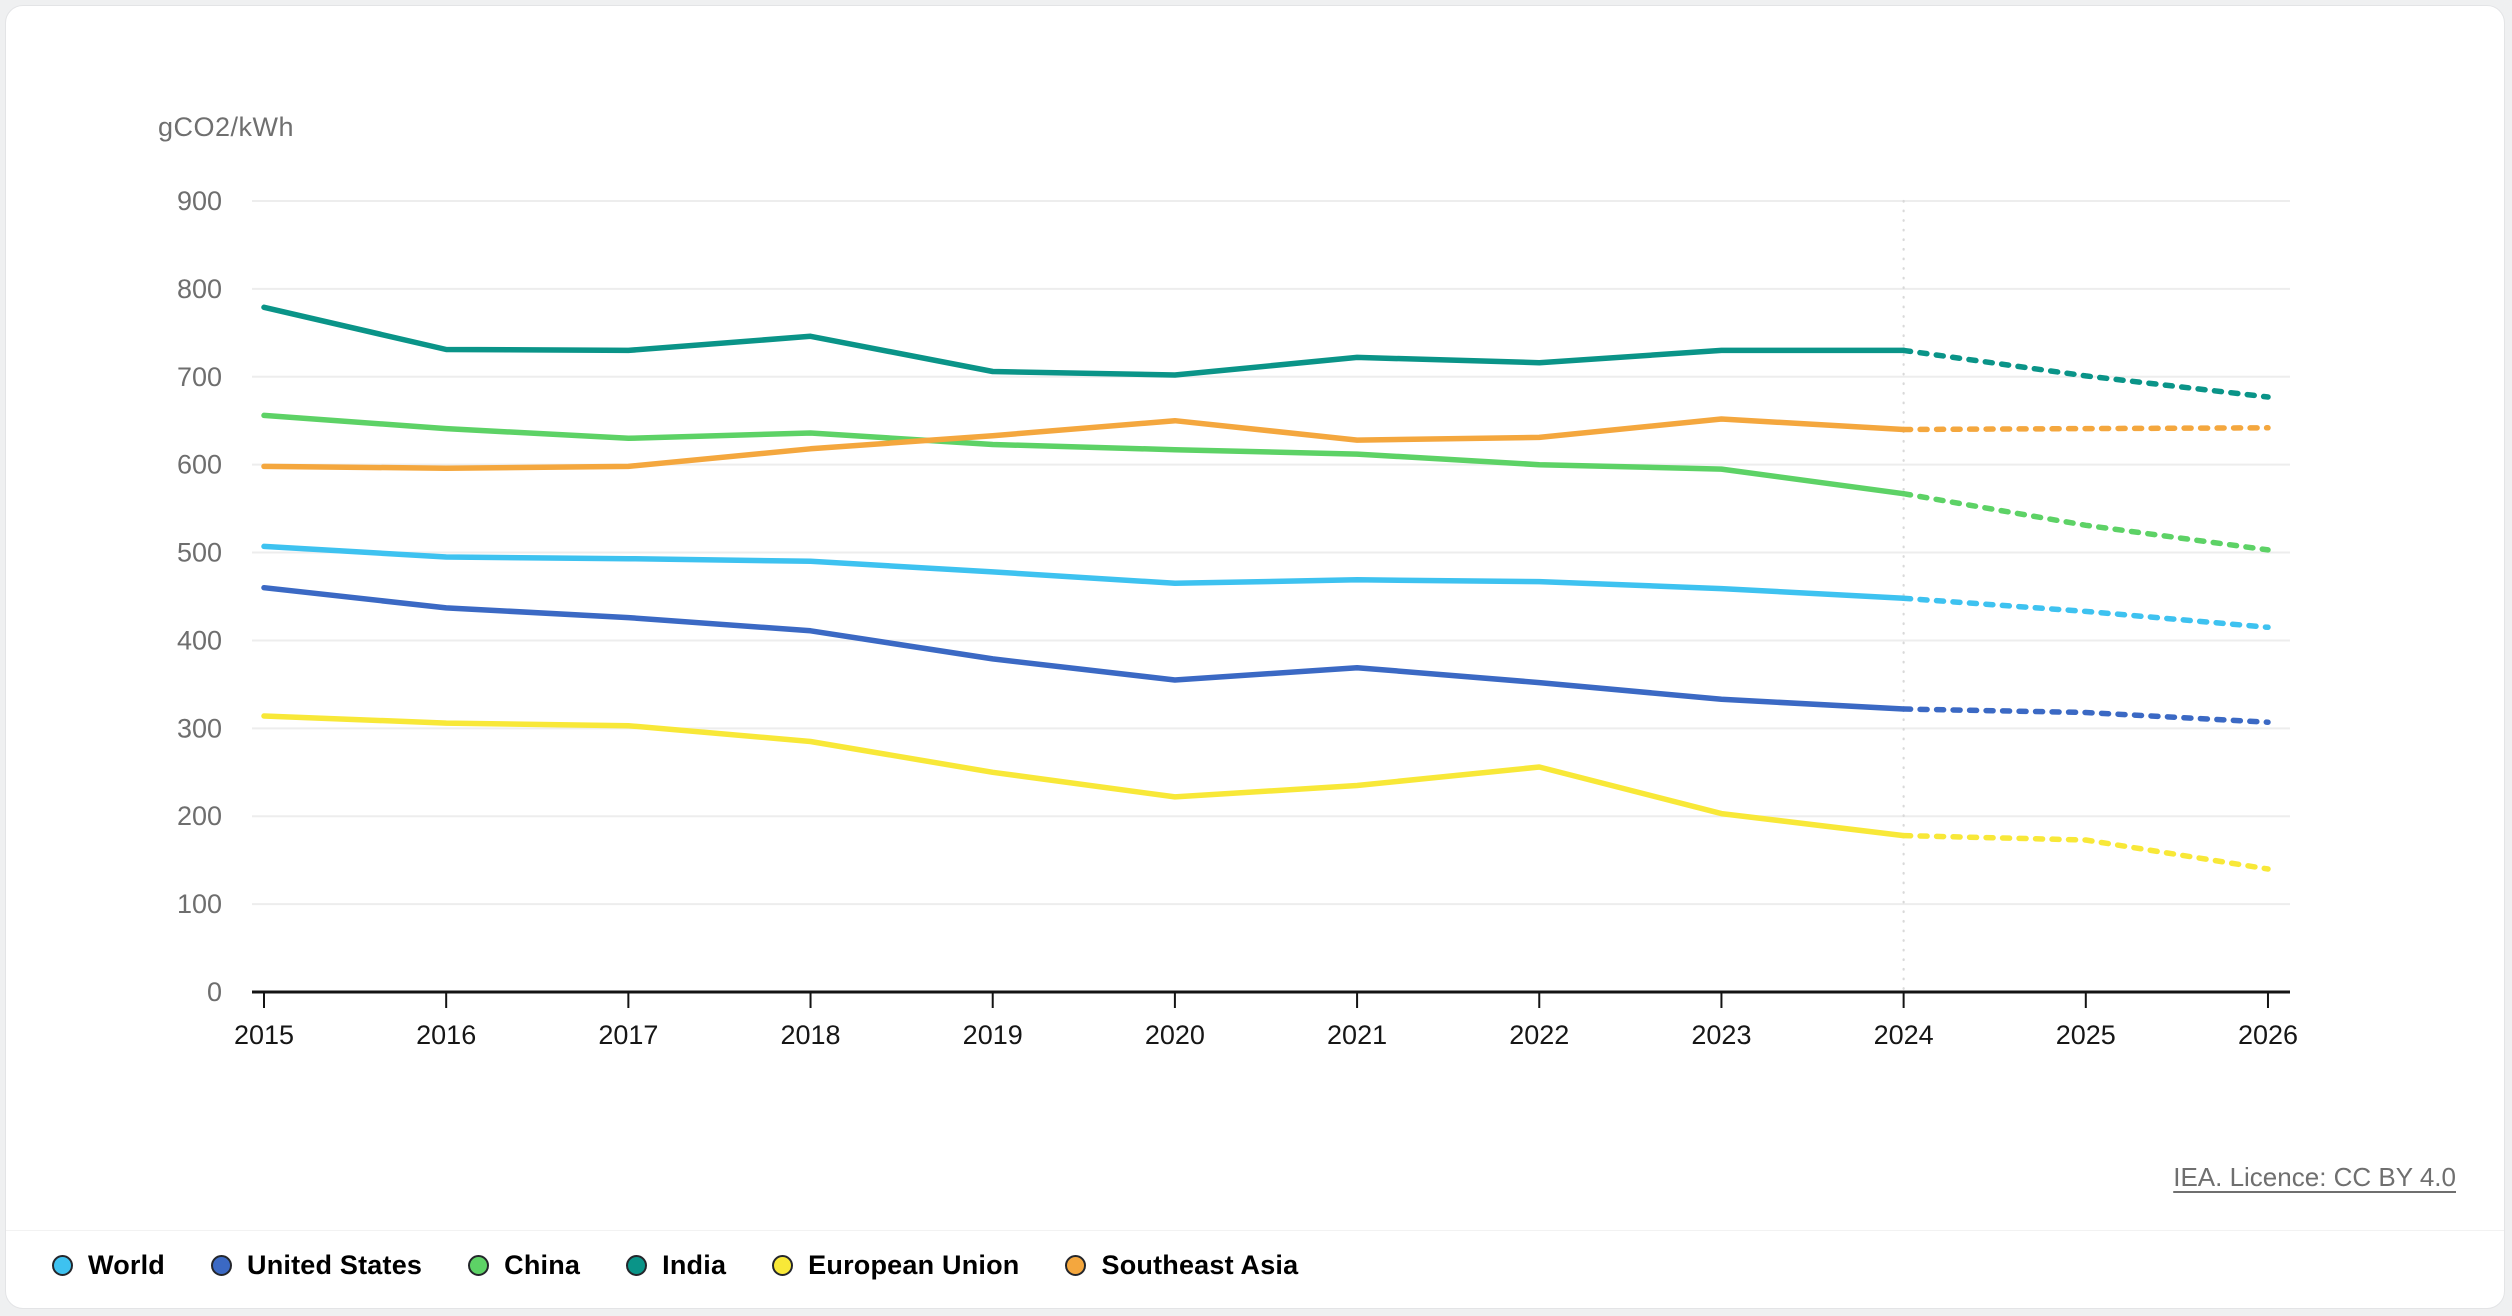 Image resolution: width=2512 pixels, height=1316 pixels. What do you see at coordinates (2268, 1035) in the screenshot?
I see `x-tick-label-2026: 2026` at bounding box center [2268, 1035].